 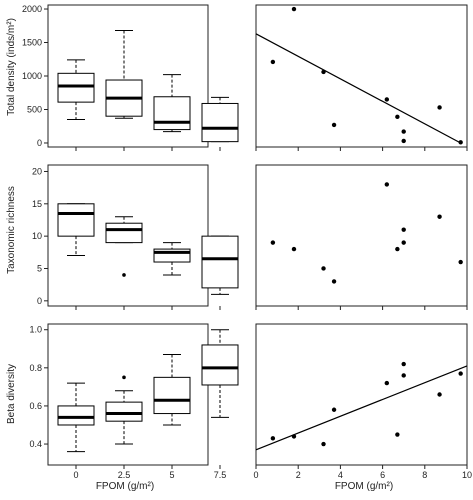 I want to click on boxplot-panel-0: 0 500 1000 1500 2000, so click(x=130, y=77).